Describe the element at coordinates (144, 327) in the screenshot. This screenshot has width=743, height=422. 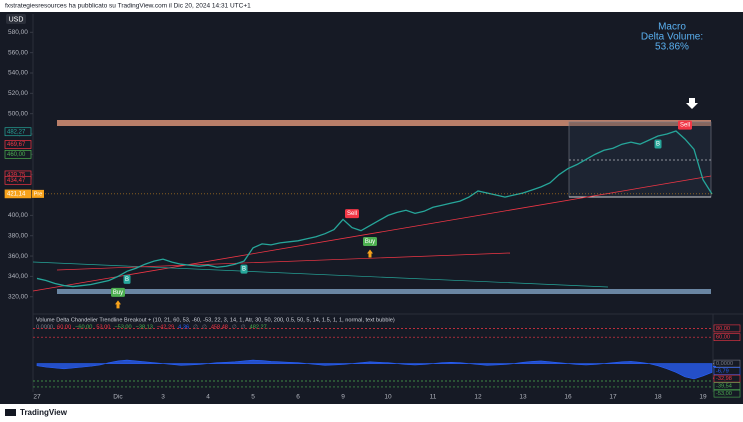
I see `indicator-value: −38,13` at that location.